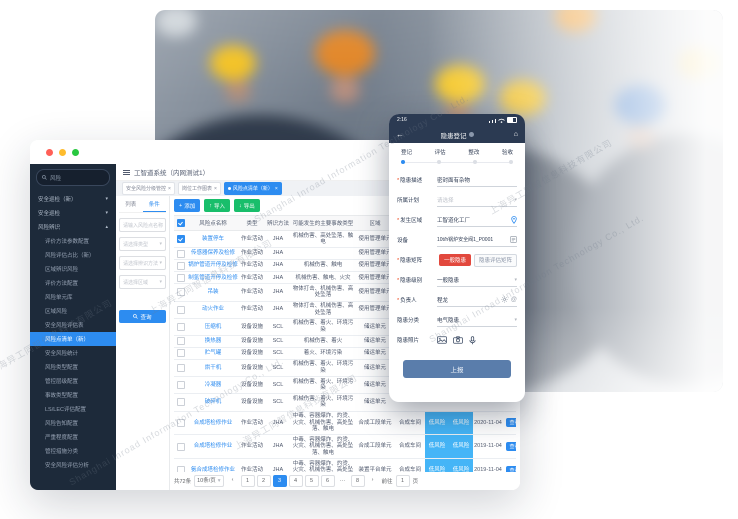 This screenshot has height=519, width=738. What do you see at coordinates (65, 410) in the screenshot?
I see `sidebar-item: LS/LEC评估配置` at bounding box center [65, 410].